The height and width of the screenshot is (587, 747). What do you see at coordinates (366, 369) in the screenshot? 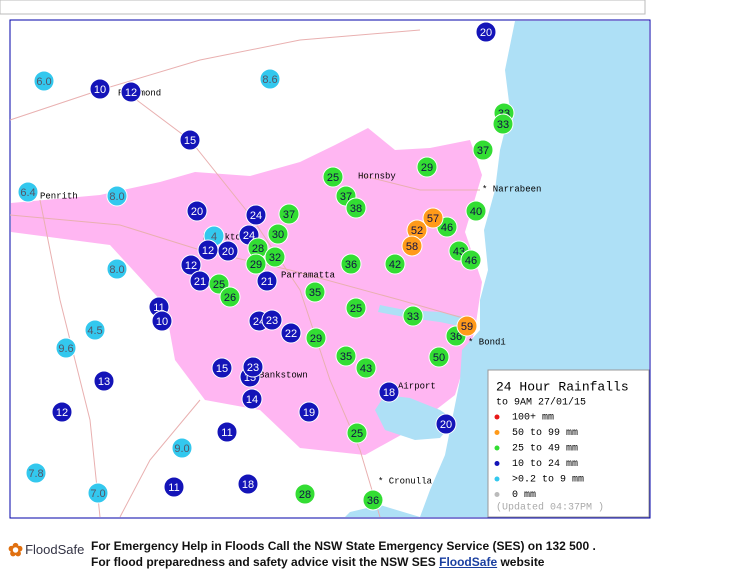
I see `rain-value: 43` at bounding box center [366, 369].